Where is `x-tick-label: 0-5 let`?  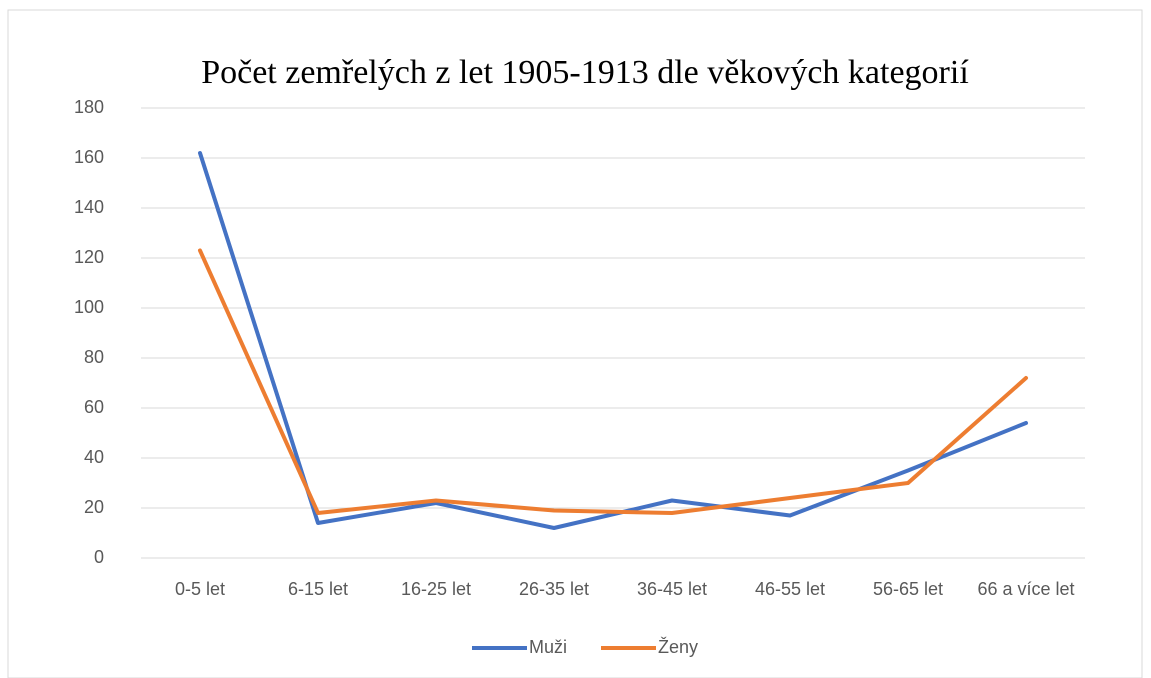 x-tick-label: 0-5 let is located at coordinates (200, 589).